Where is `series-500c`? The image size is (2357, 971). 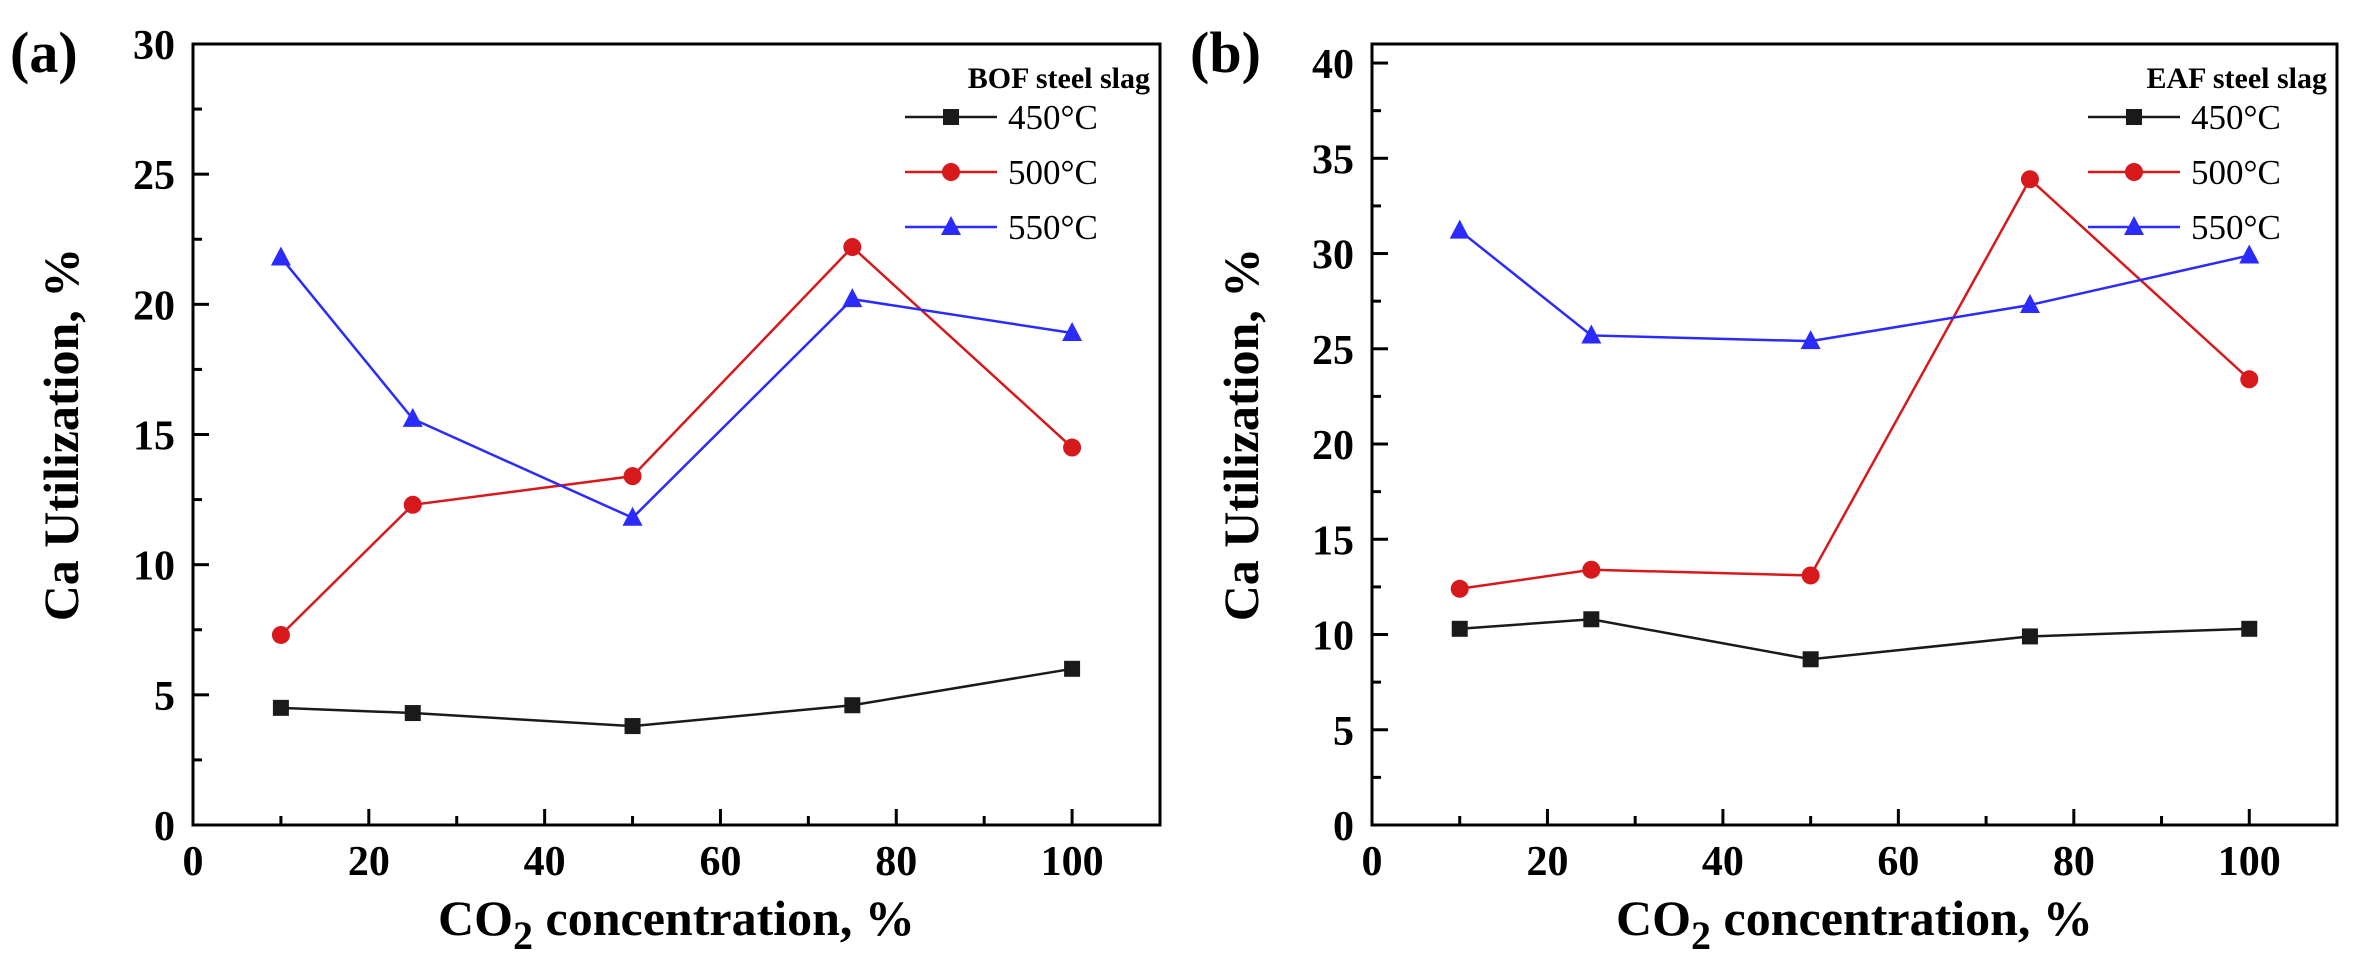 series-500c is located at coordinates (676, 441).